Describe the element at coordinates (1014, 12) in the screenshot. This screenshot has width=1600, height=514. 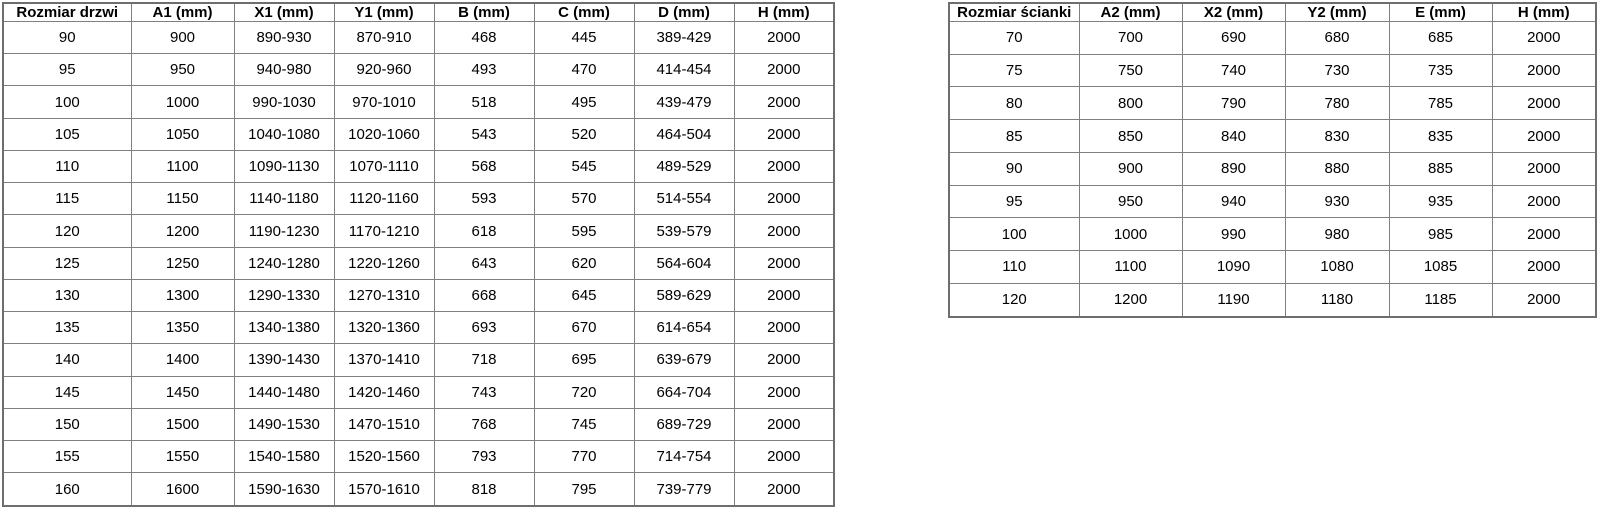
I see `header-cell: Rozmiar ścianki` at that location.